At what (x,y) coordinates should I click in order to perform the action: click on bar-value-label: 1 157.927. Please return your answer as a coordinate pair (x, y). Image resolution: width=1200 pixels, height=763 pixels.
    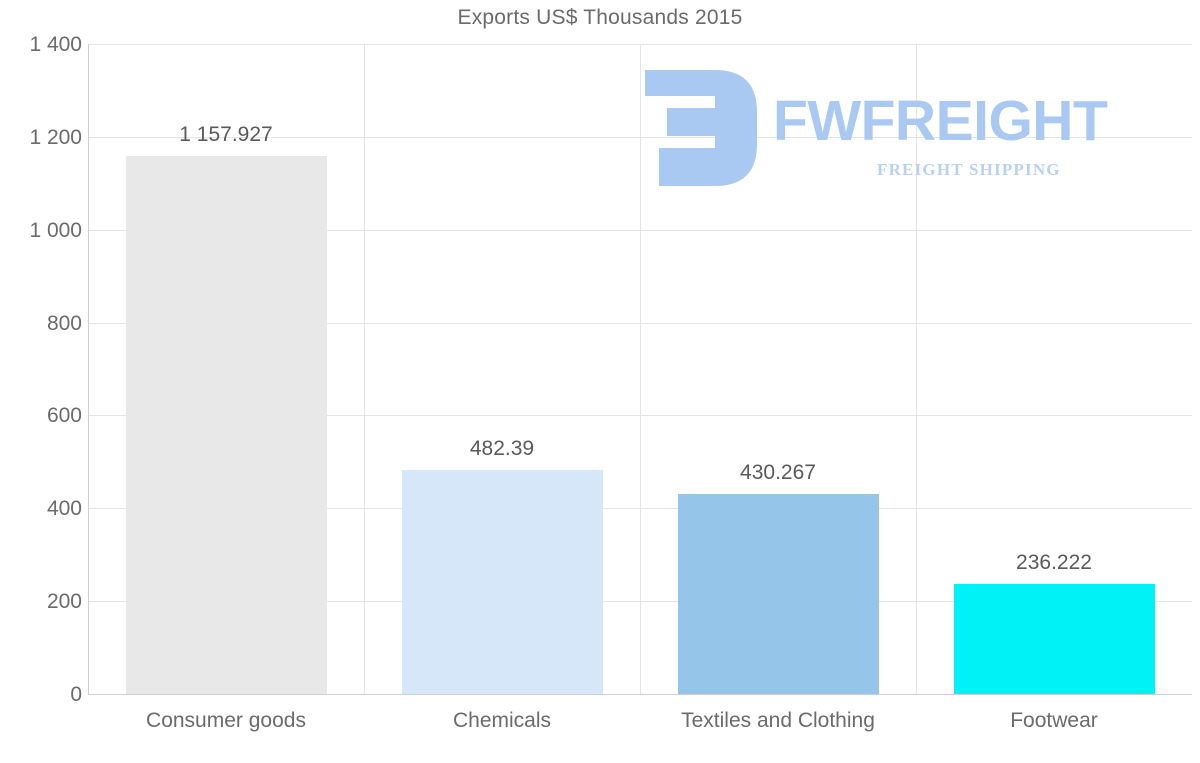
    Looking at the image, I should click on (226, 135).